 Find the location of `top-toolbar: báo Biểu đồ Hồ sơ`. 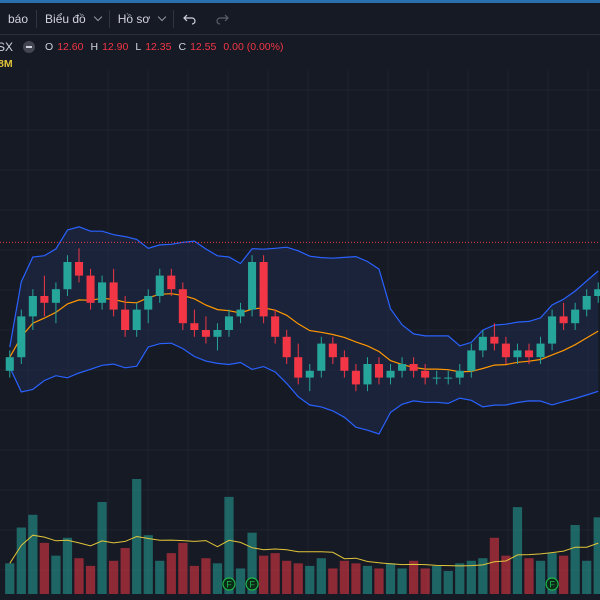

top-toolbar: báo Biểu đồ Hồ sơ is located at coordinates (300, 17).